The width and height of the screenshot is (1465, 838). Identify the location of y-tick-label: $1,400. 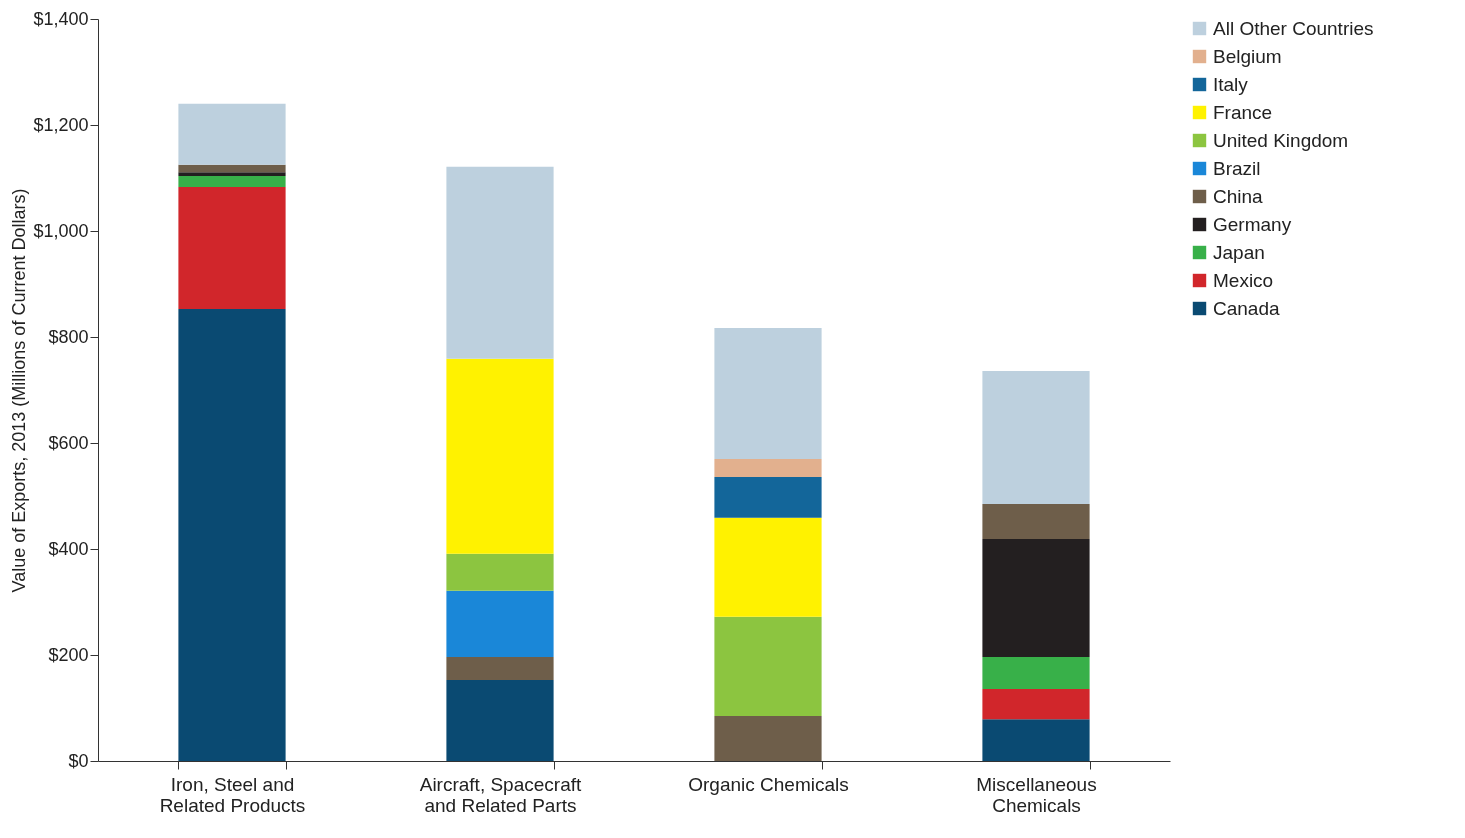
(61, 18).